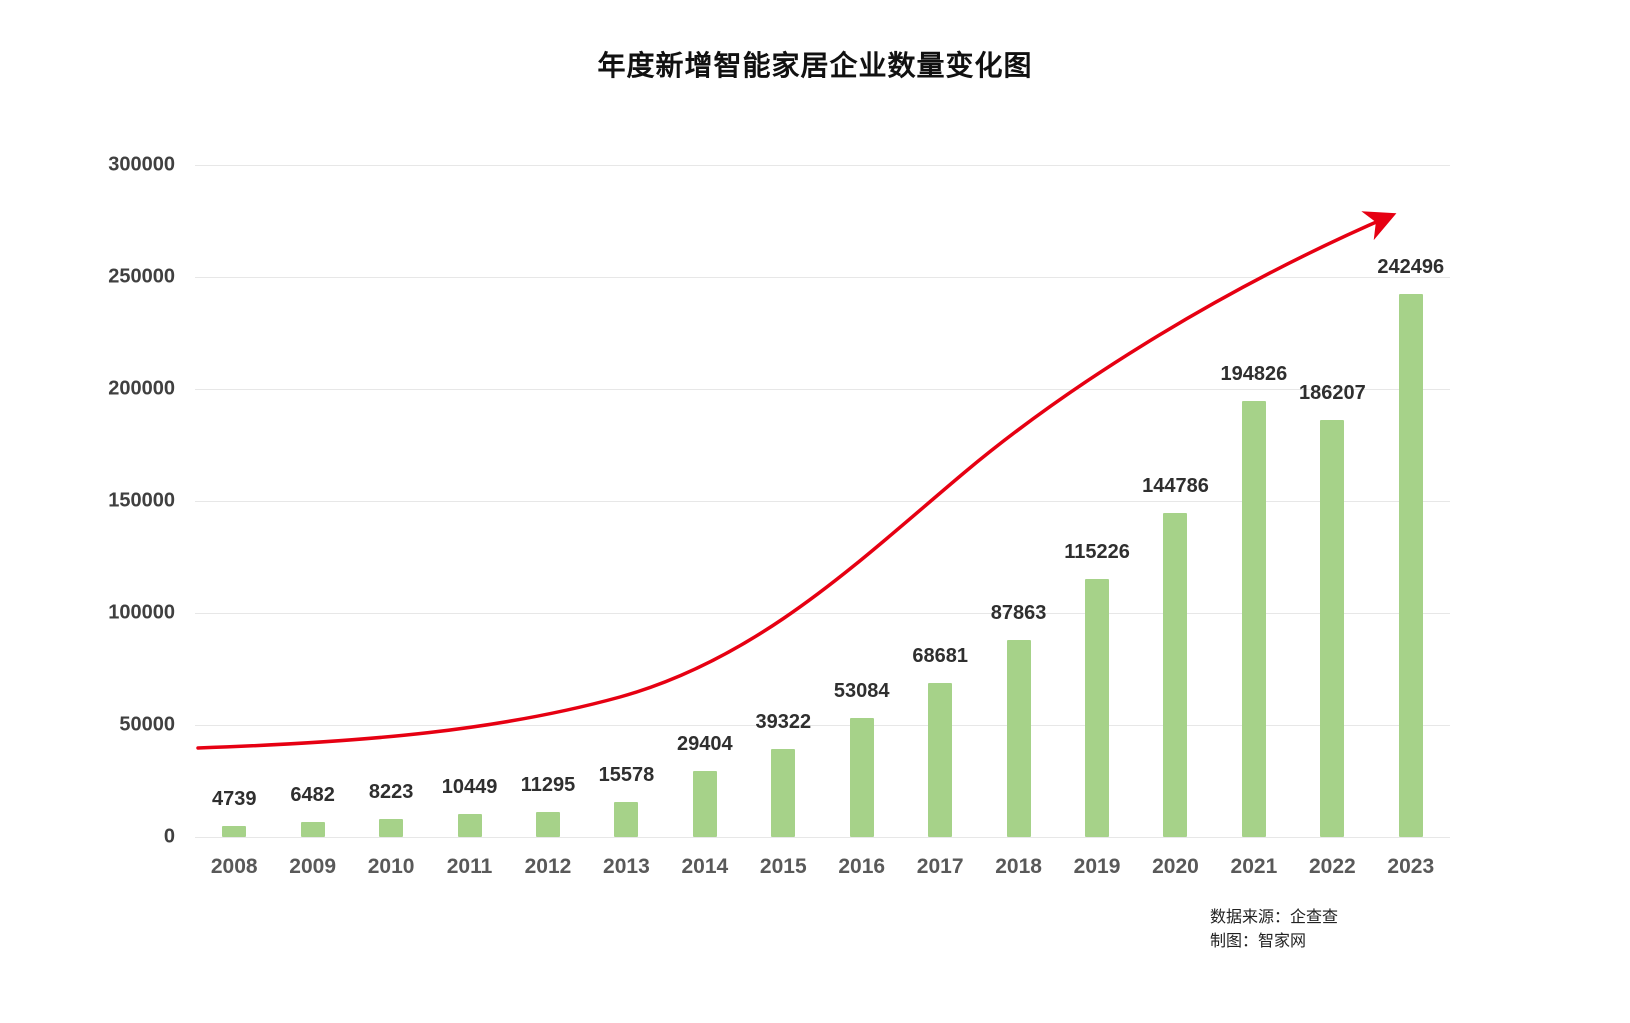 The image size is (1630, 1023). What do you see at coordinates (626, 819) in the screenshot?
I see `bar-2013` at bounding box center [626, 819].